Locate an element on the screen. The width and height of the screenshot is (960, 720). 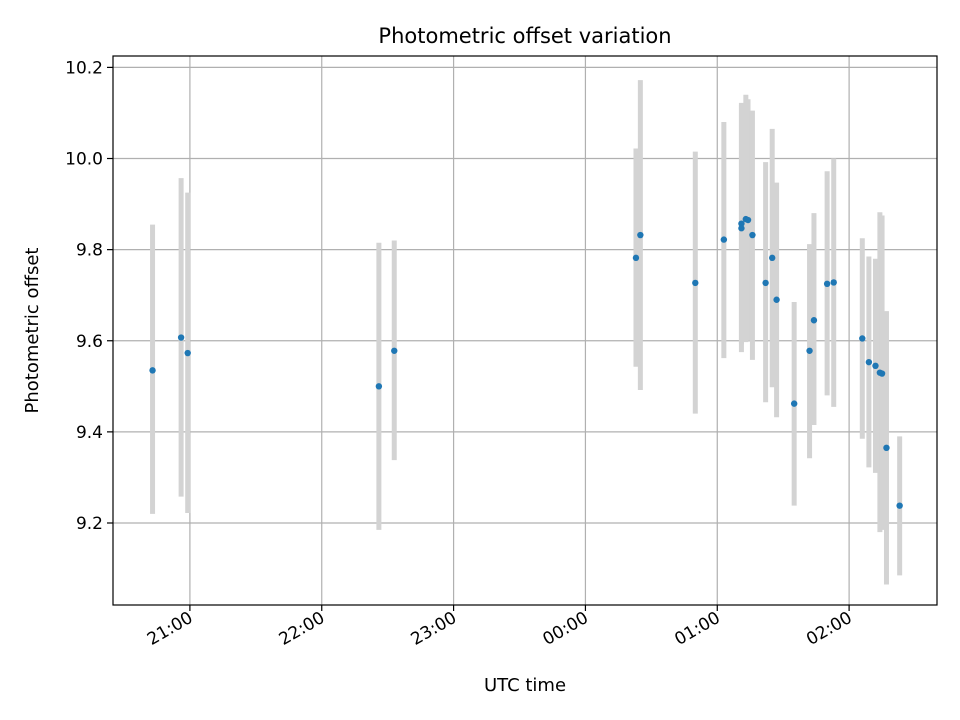
y-tick-label: 10.2 is located at coordinates (84, 68).